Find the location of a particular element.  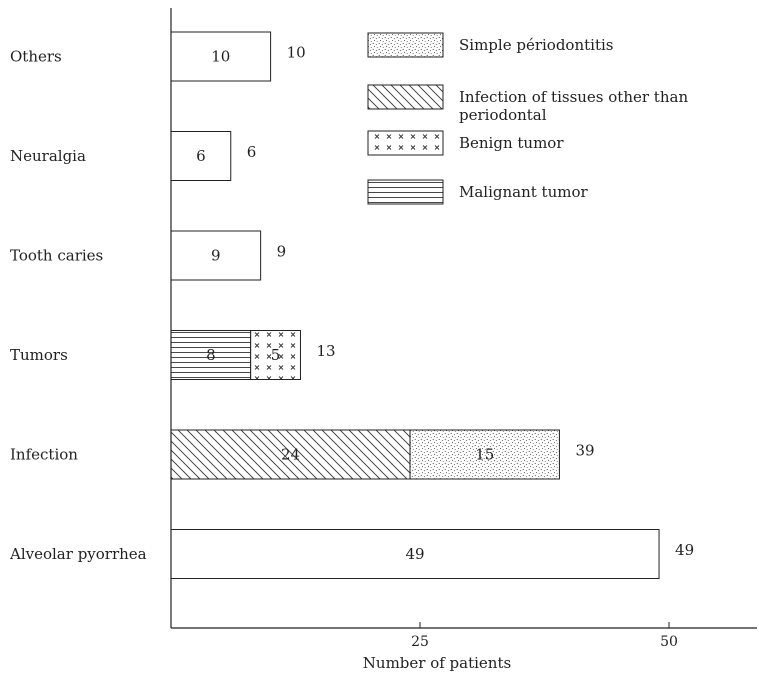

bar-total-label: 10 is located at coordinates (296, 53).